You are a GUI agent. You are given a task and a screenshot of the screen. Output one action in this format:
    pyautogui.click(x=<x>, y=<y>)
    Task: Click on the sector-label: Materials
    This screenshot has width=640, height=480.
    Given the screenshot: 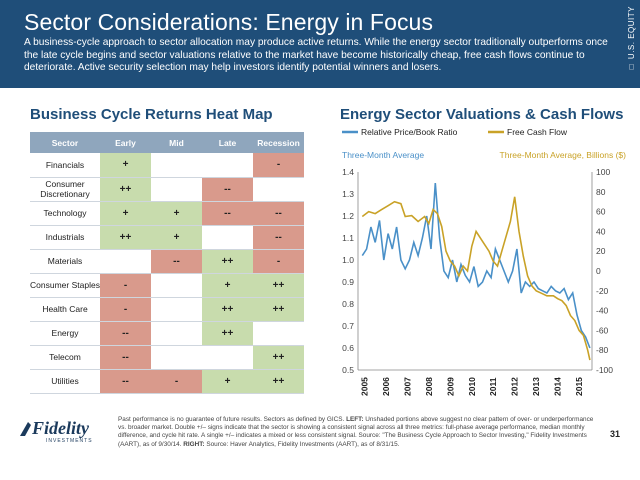 What is the action you would take?
    pyautogui.click(x=65, y=261)
    